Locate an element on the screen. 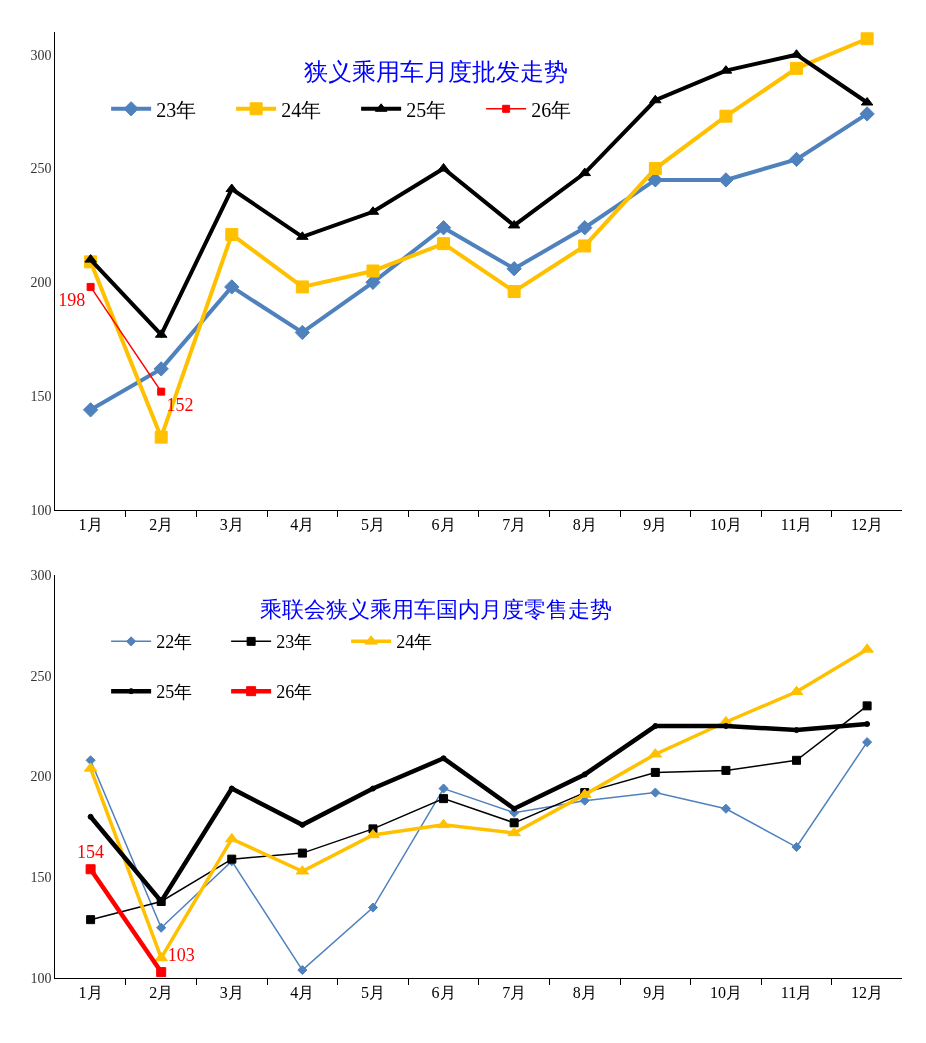  text: 狭义乘用车月度批发走势 is located at coordinates (436, 72).